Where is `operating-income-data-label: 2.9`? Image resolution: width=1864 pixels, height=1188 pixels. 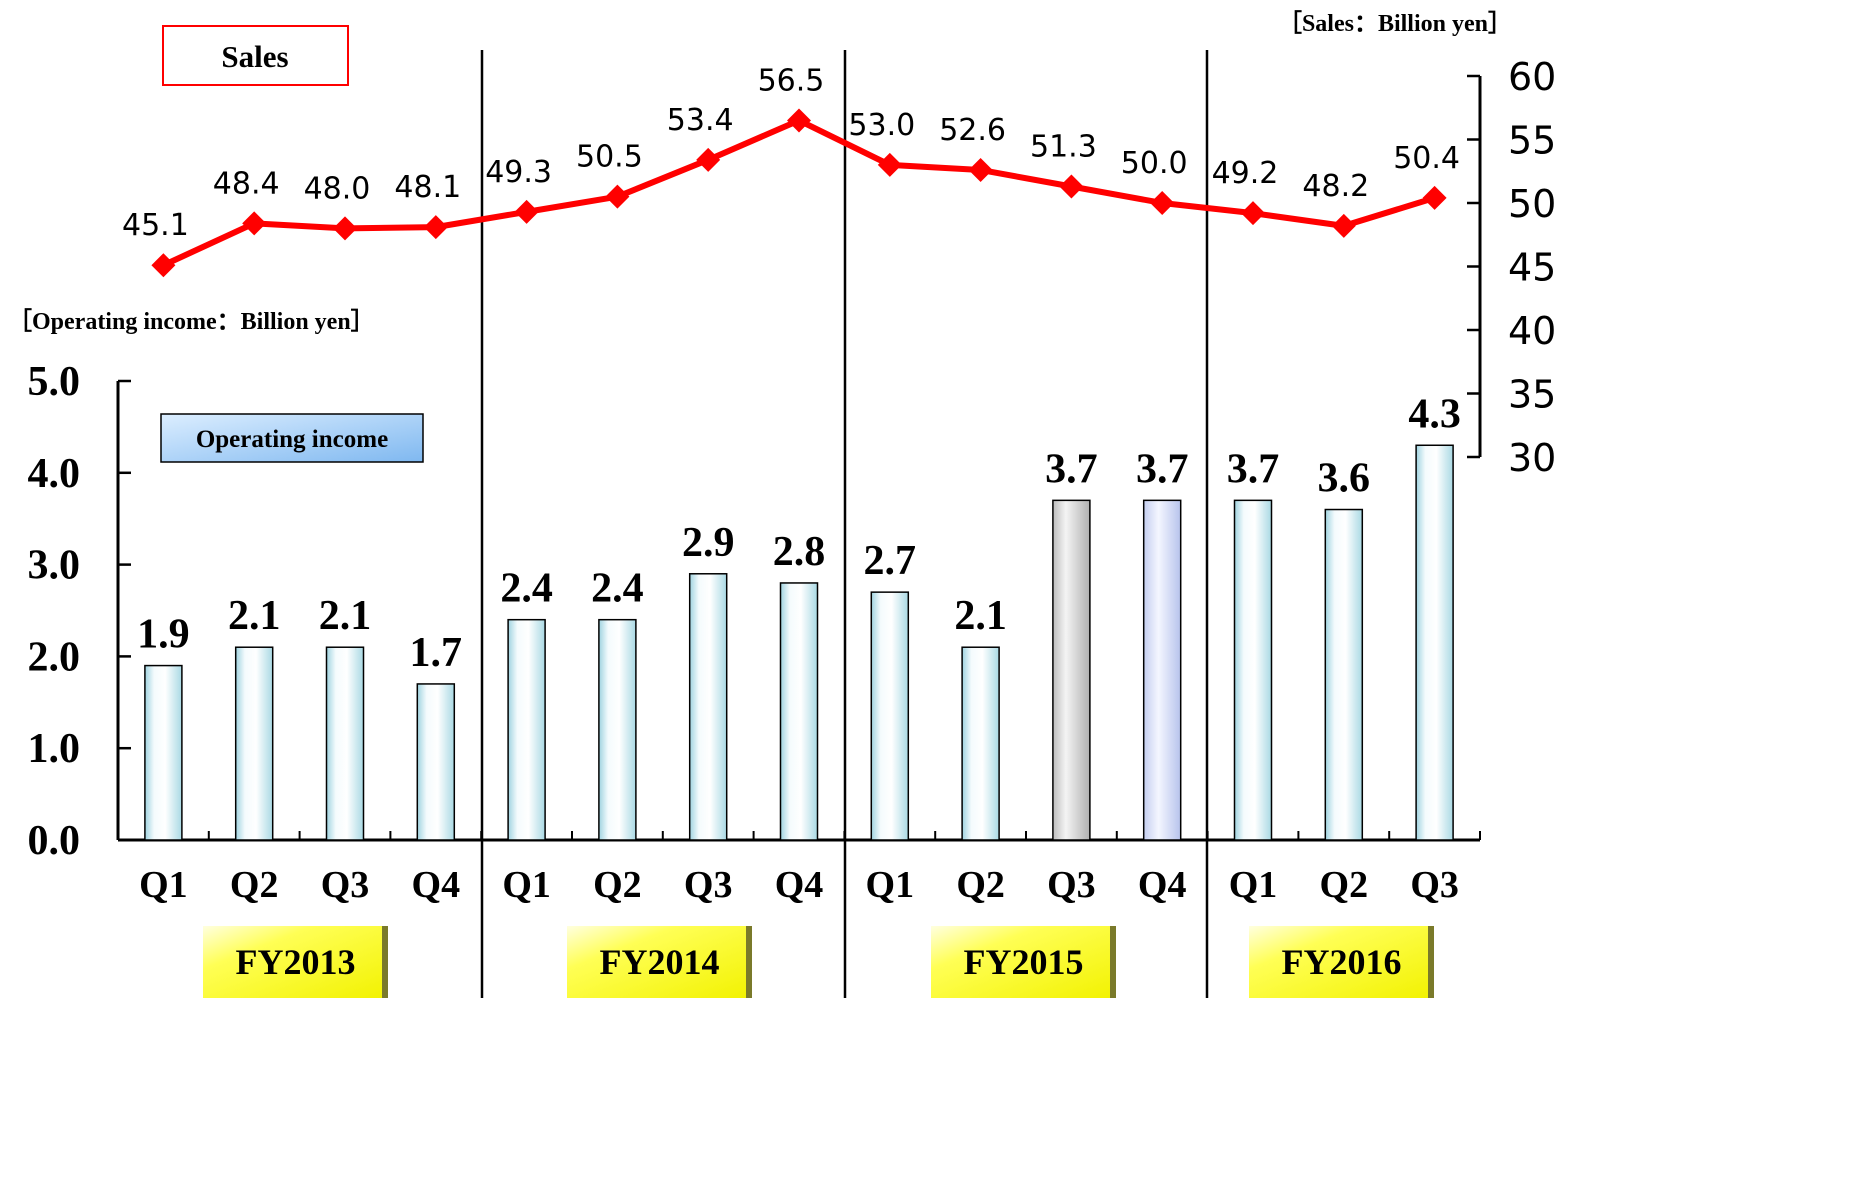
operating-income-data-label: 2.9 is located at coordinates (708, 543).